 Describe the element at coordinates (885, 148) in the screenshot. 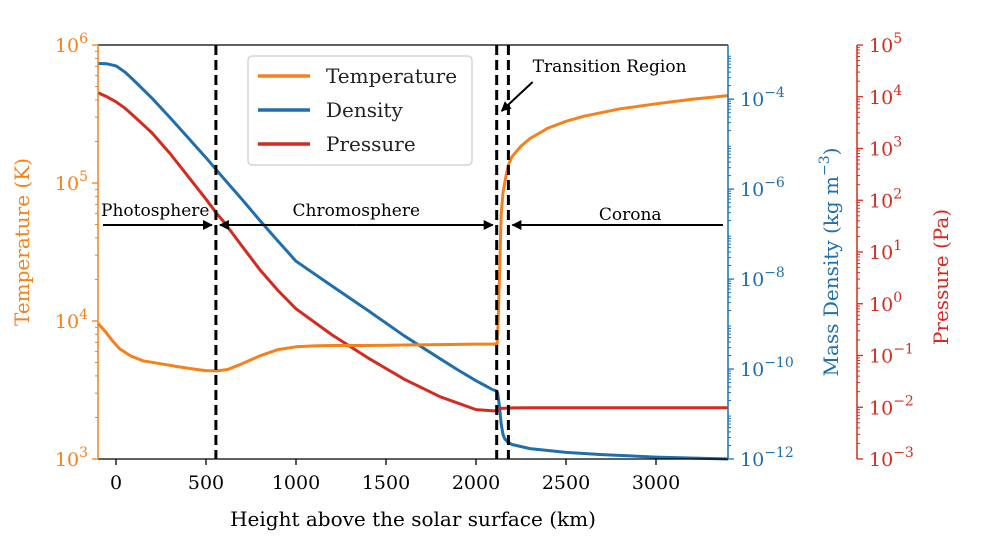

I see `pressure-tick-6: 10³` at that location.